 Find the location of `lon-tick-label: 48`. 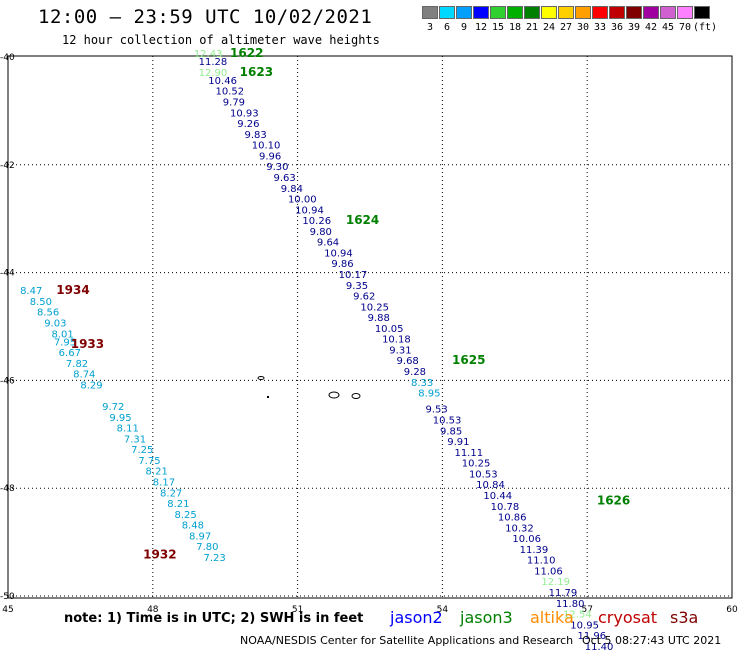

lon-tick-label: 48 is located at coordinates (153, 610).